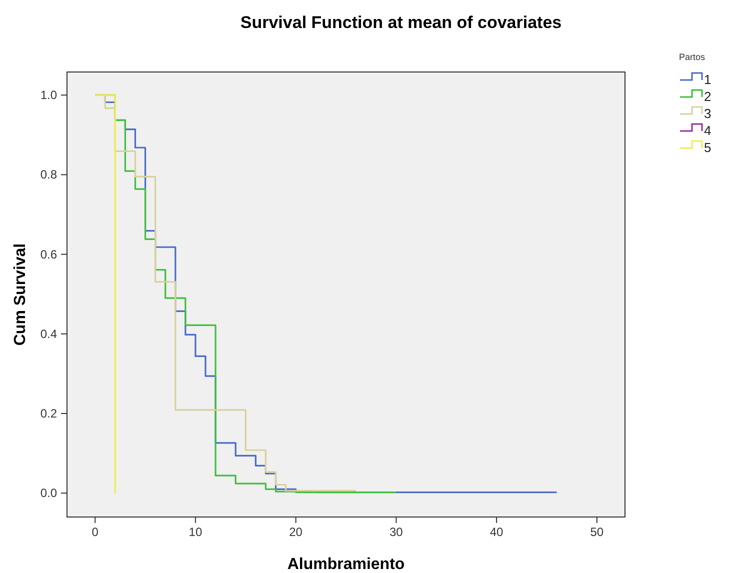 The image size is (742, 573). I want to click on y-tick-label: 0.6, so click(49, 254).